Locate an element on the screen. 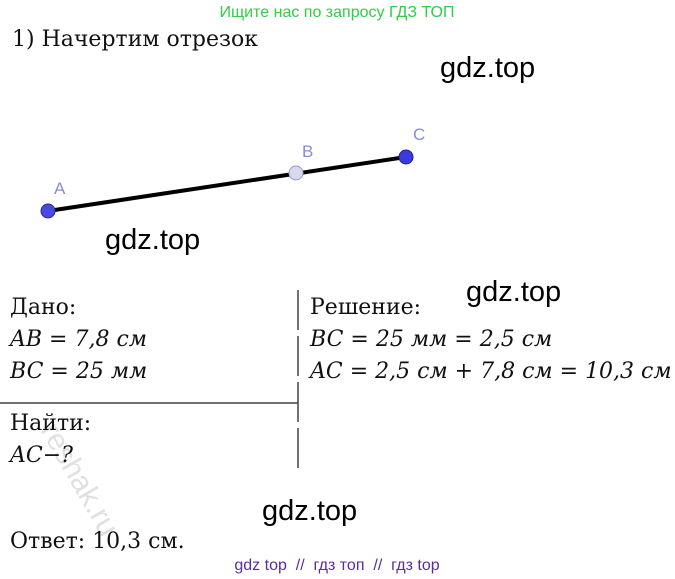  point-label: B is located at coordinates (307, 151).